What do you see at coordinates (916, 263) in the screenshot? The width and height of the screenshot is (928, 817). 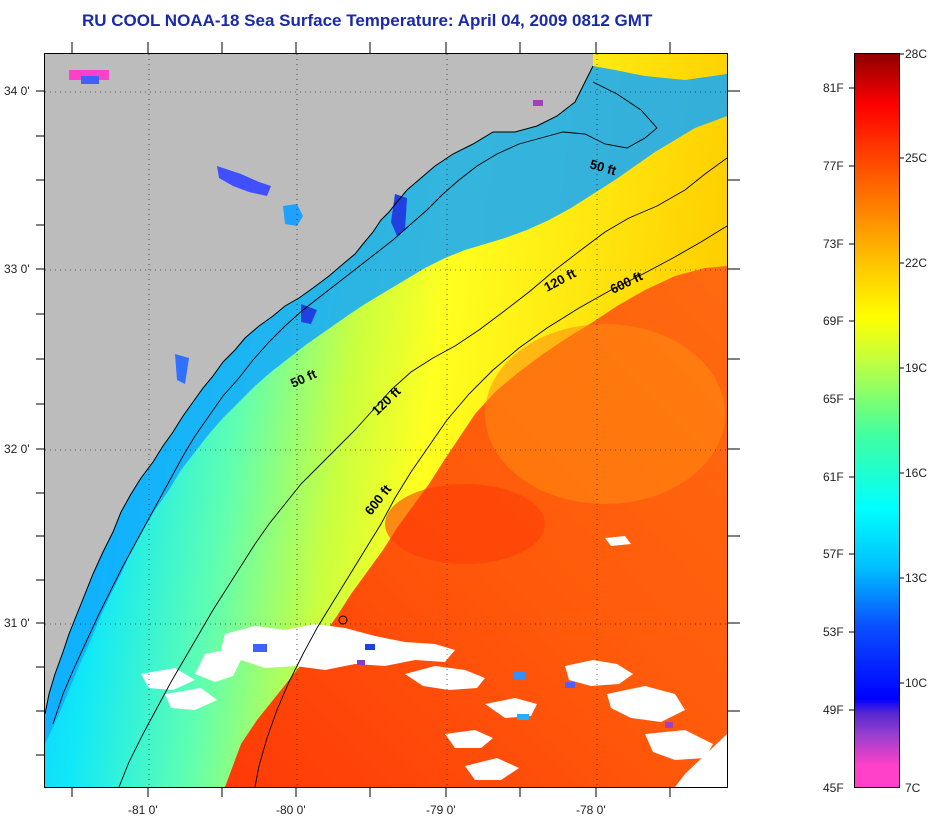 I see `colorbar-c-label: 22C` at bounding box center [916, 263].